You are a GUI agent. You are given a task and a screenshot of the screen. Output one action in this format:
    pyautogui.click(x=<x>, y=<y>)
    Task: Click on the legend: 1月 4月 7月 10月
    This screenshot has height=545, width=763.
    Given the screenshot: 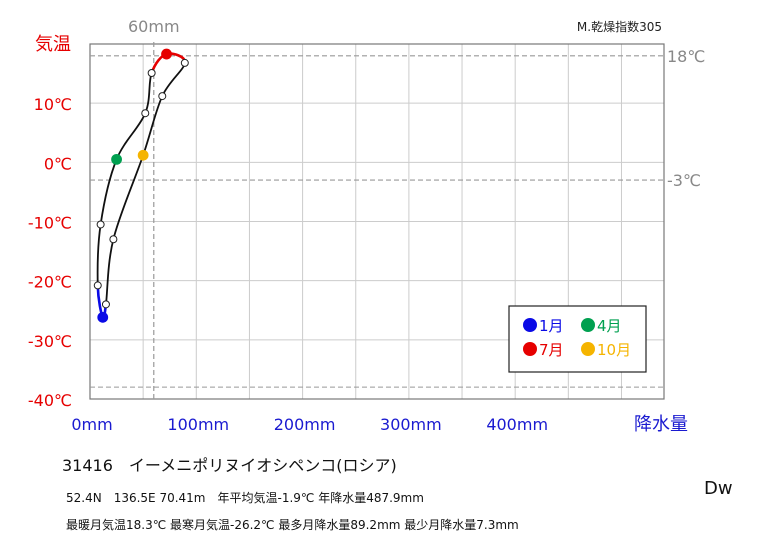 What is the action you would take?
    pyautogui.click(x=577, y=339)
    